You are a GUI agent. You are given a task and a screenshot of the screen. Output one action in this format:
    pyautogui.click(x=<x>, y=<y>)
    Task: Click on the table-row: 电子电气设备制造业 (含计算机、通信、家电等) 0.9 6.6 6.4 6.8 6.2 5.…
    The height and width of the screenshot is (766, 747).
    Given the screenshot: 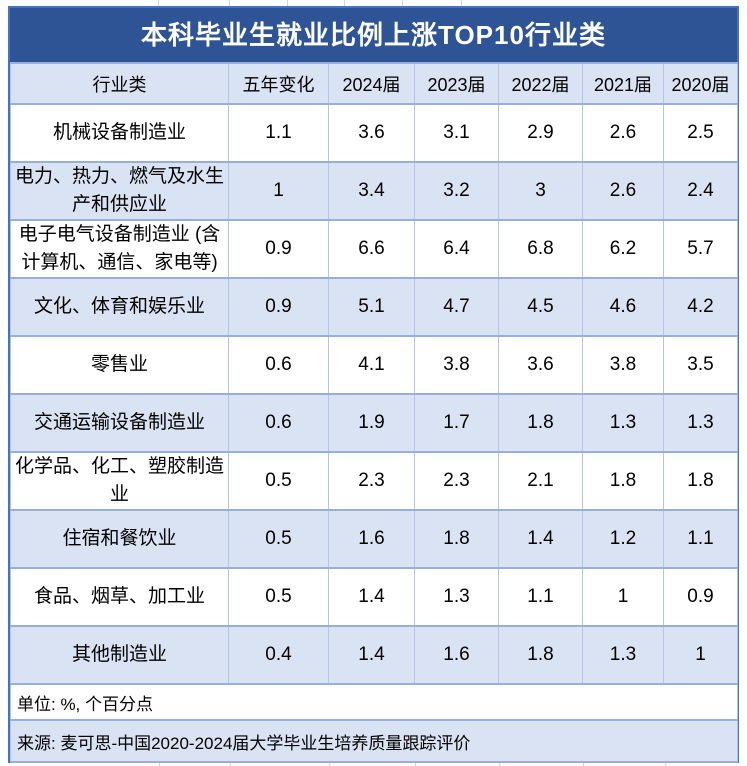 What is the action you would take?
    pyautogui.click(x=374, y=249)
    